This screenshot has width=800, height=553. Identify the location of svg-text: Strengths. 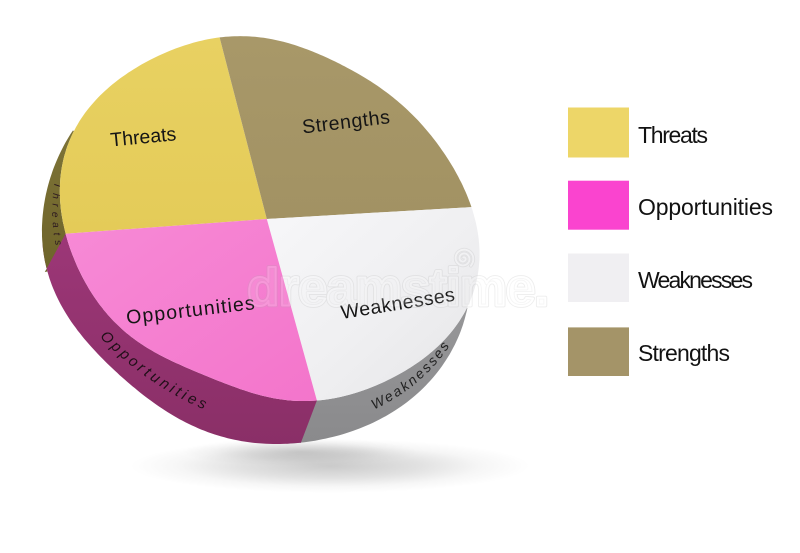
(684, 353).